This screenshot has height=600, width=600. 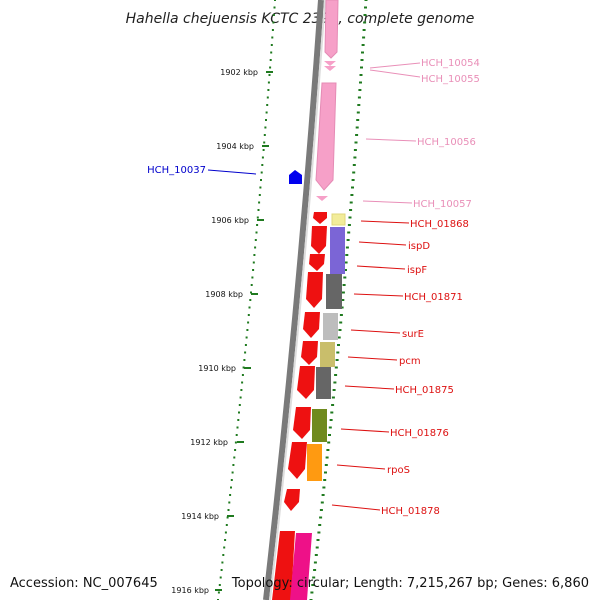 What do you see at coordinates (419, 433) in the screenshot?
I see `gene-label: HCH_01876` at bounding box center [419, 433].